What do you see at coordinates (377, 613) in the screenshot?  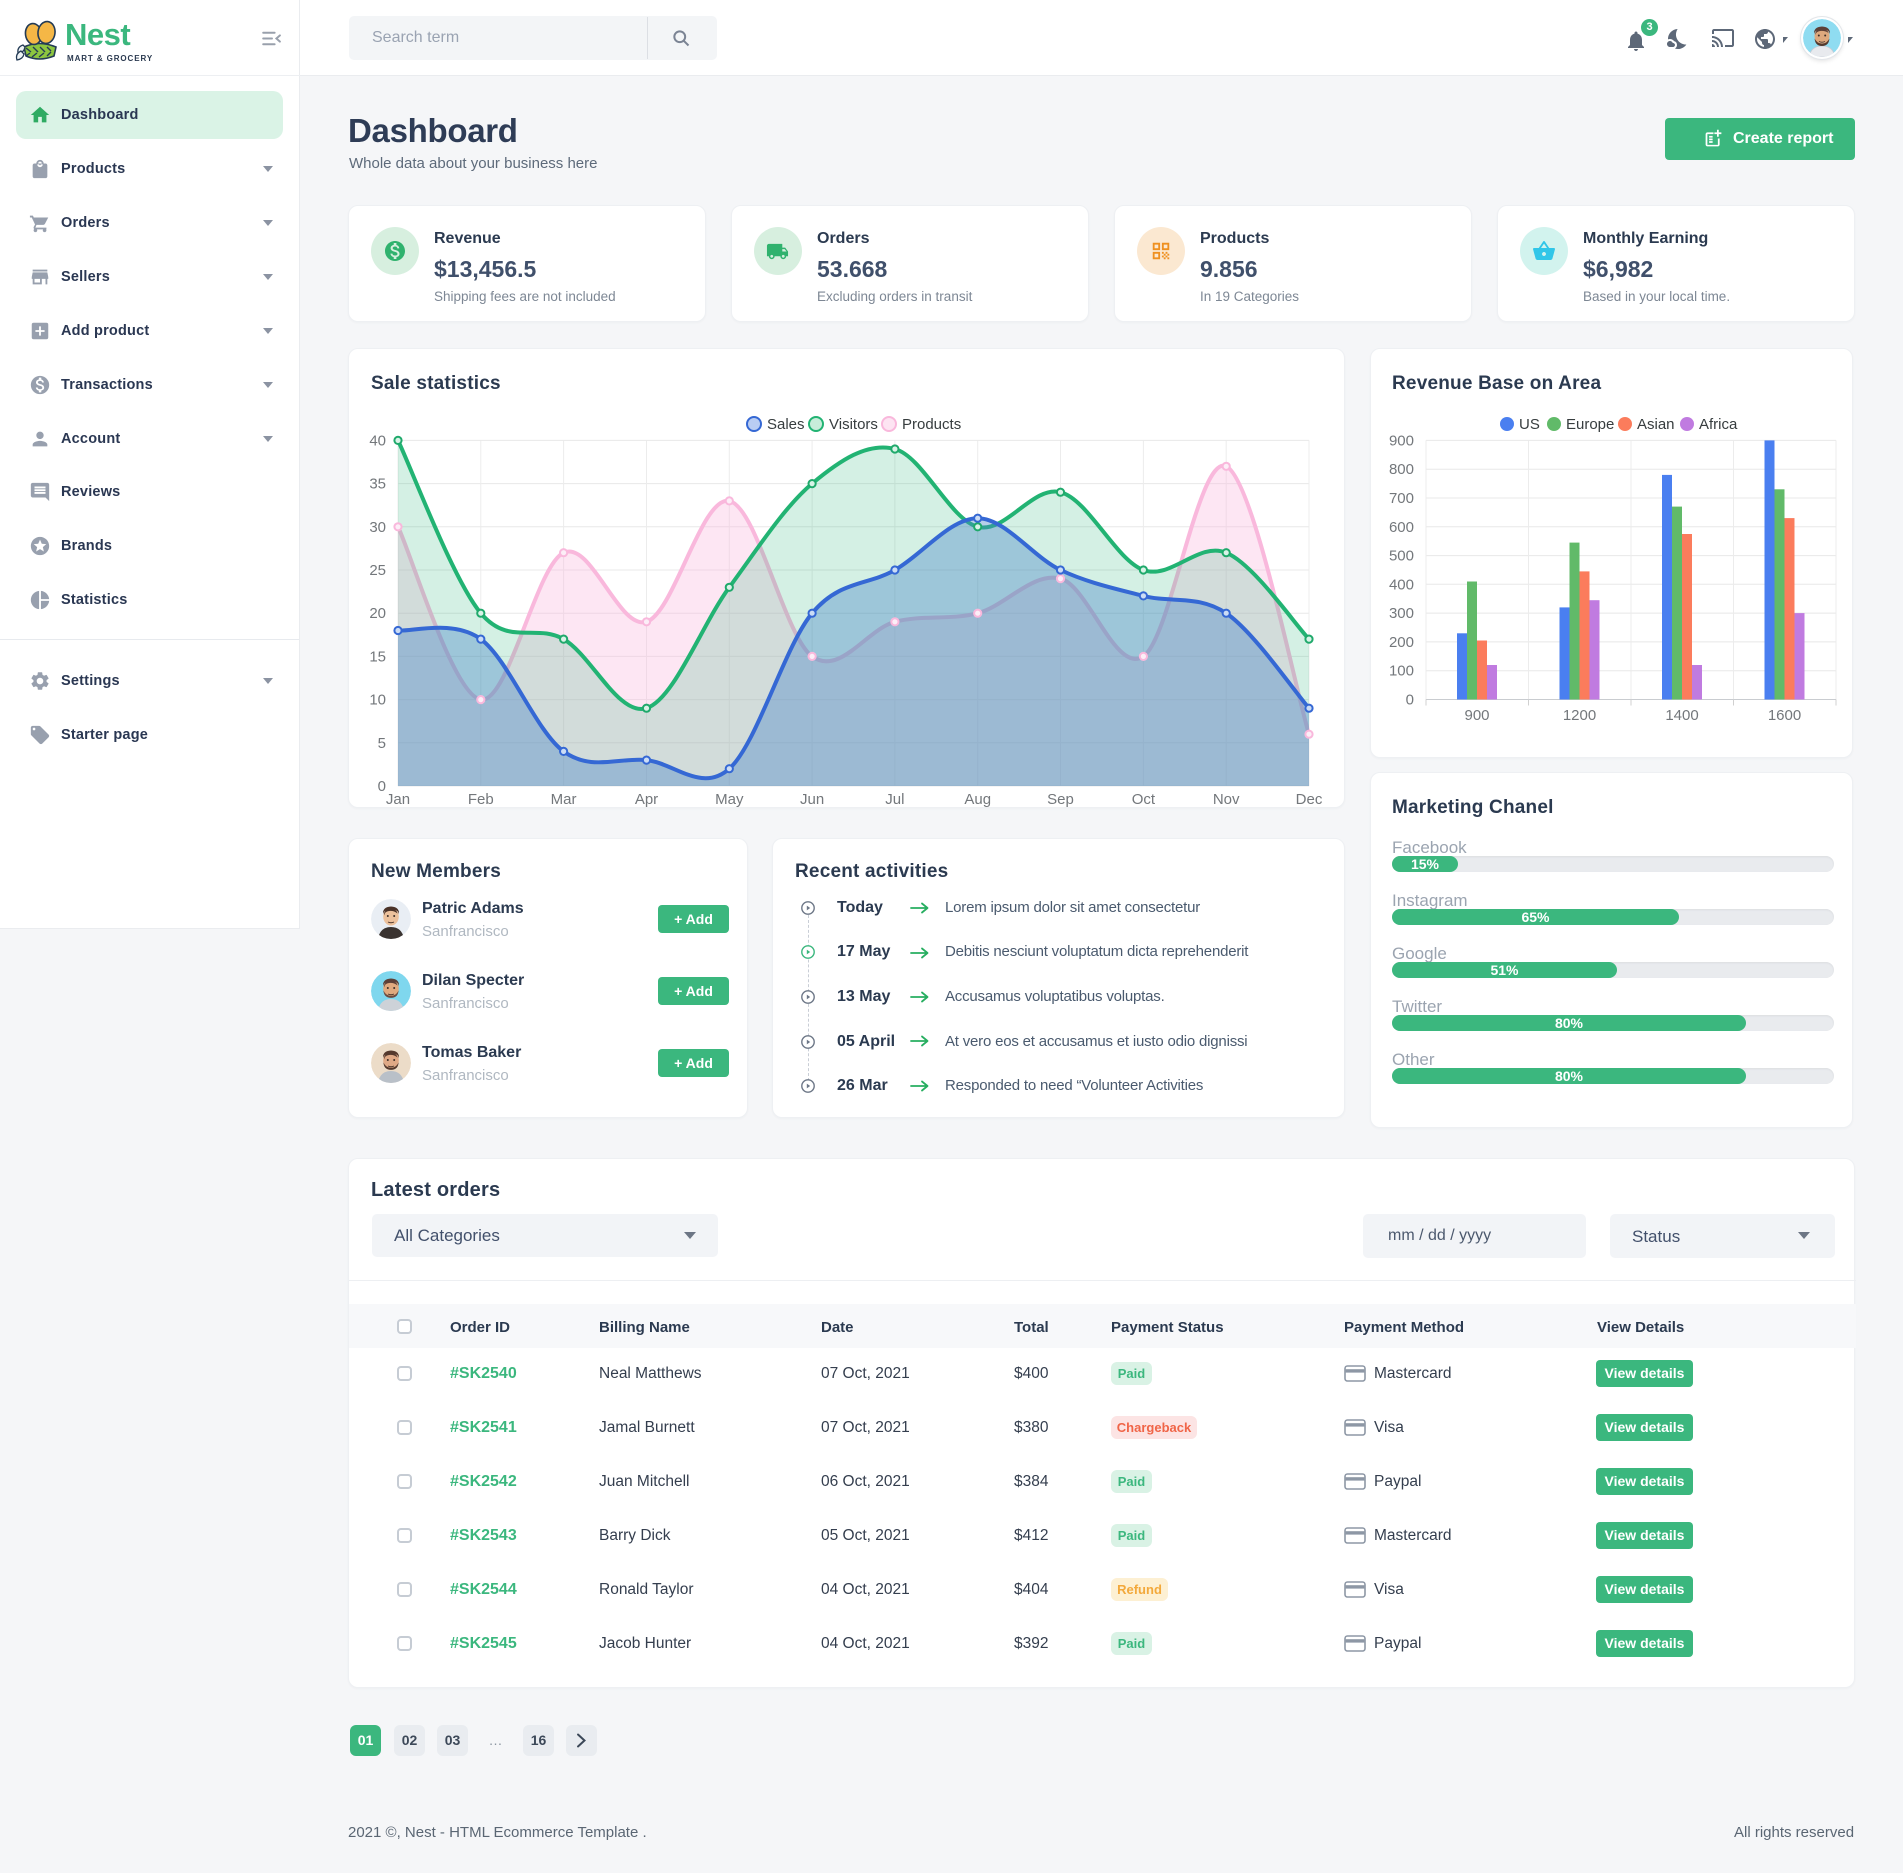 I see `svg-text: 20` at bounding box center [377, 613].